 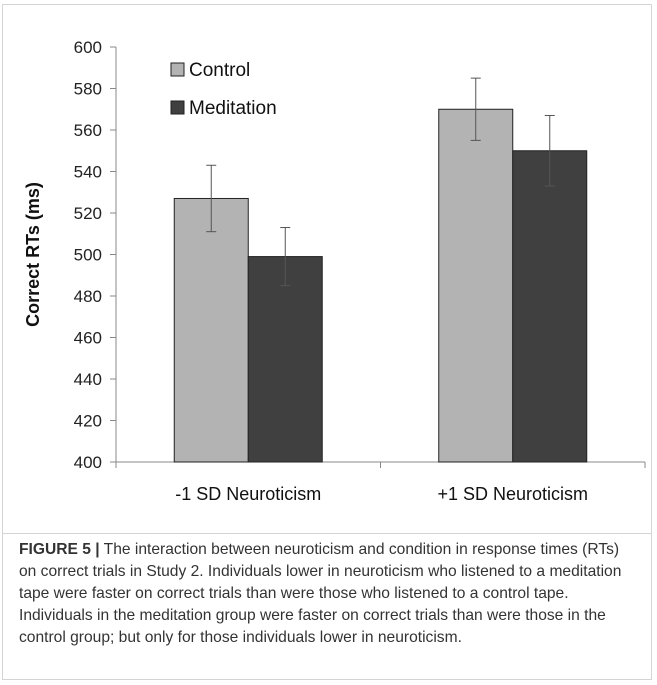 I want to click on caption-divider, so click(x=327, y=533).